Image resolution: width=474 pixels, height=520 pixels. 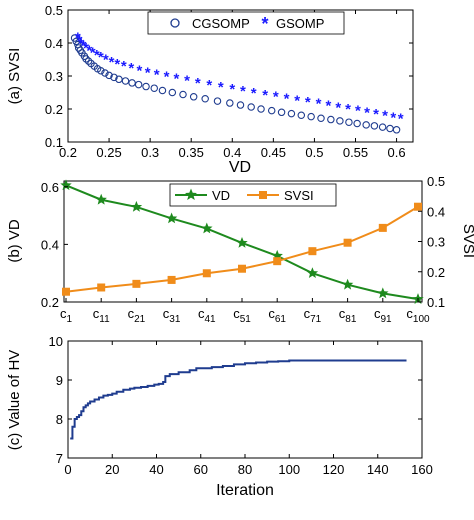 What do you see at coordinates (263, 195) in the screenshot?
I see `legend-square-marker` at bounding box center [263, 195].